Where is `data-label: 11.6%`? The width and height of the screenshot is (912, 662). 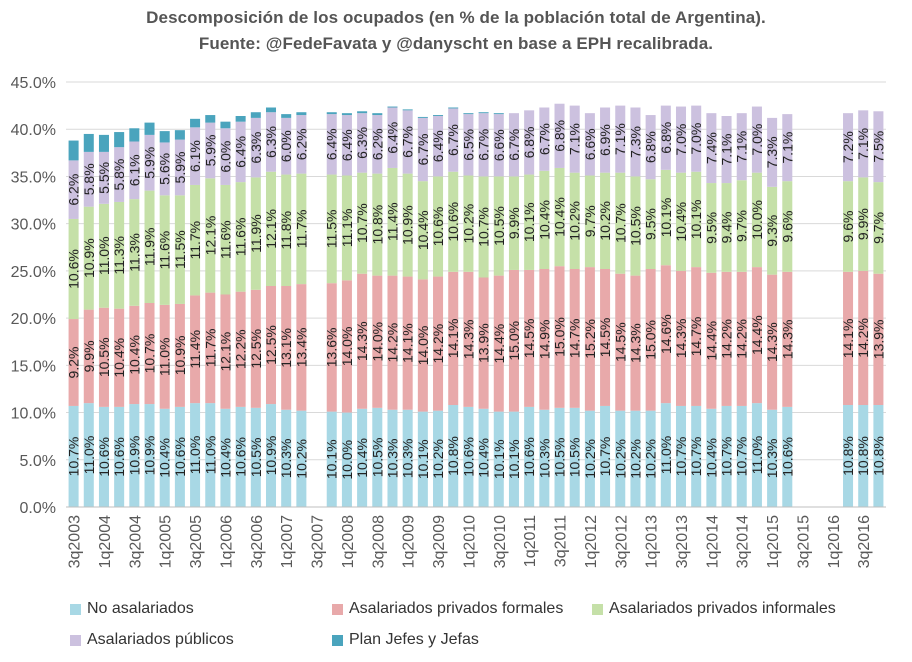
data-label: 11.6% is located at coordinates (225, 239).